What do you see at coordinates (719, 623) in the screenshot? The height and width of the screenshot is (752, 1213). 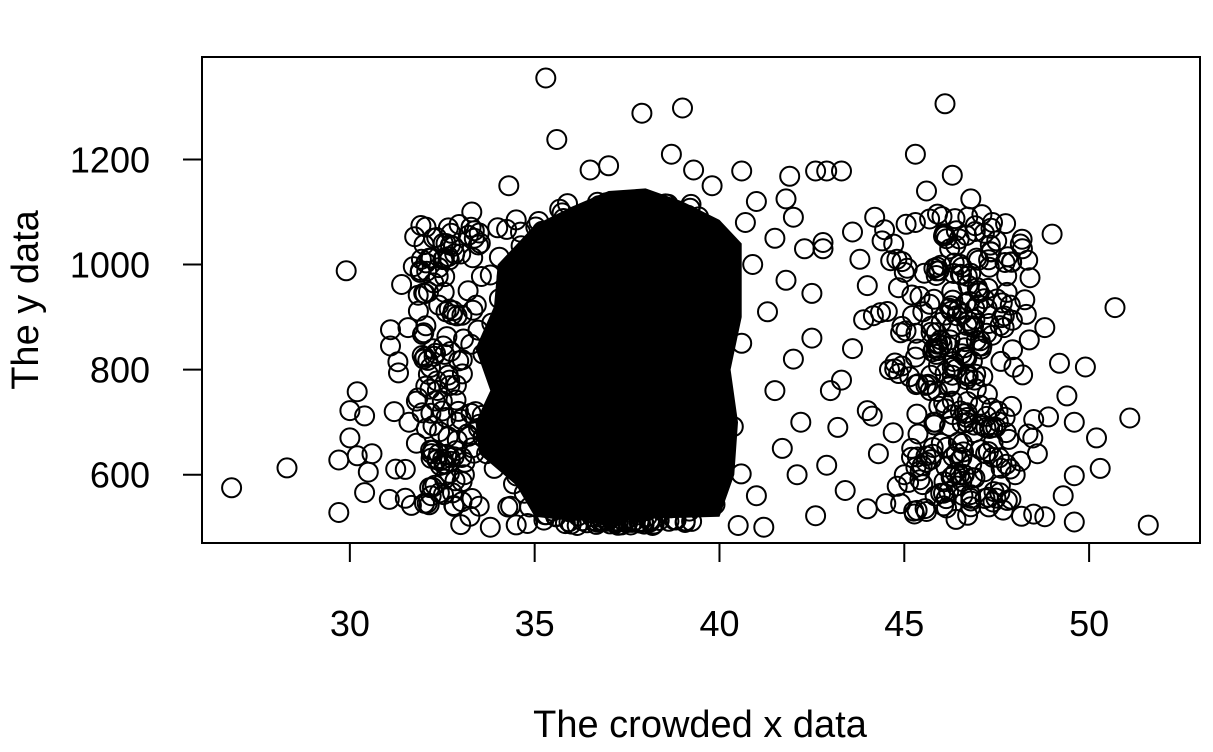 I see `x-tick-label: 40` at bounding box center [719, 623].